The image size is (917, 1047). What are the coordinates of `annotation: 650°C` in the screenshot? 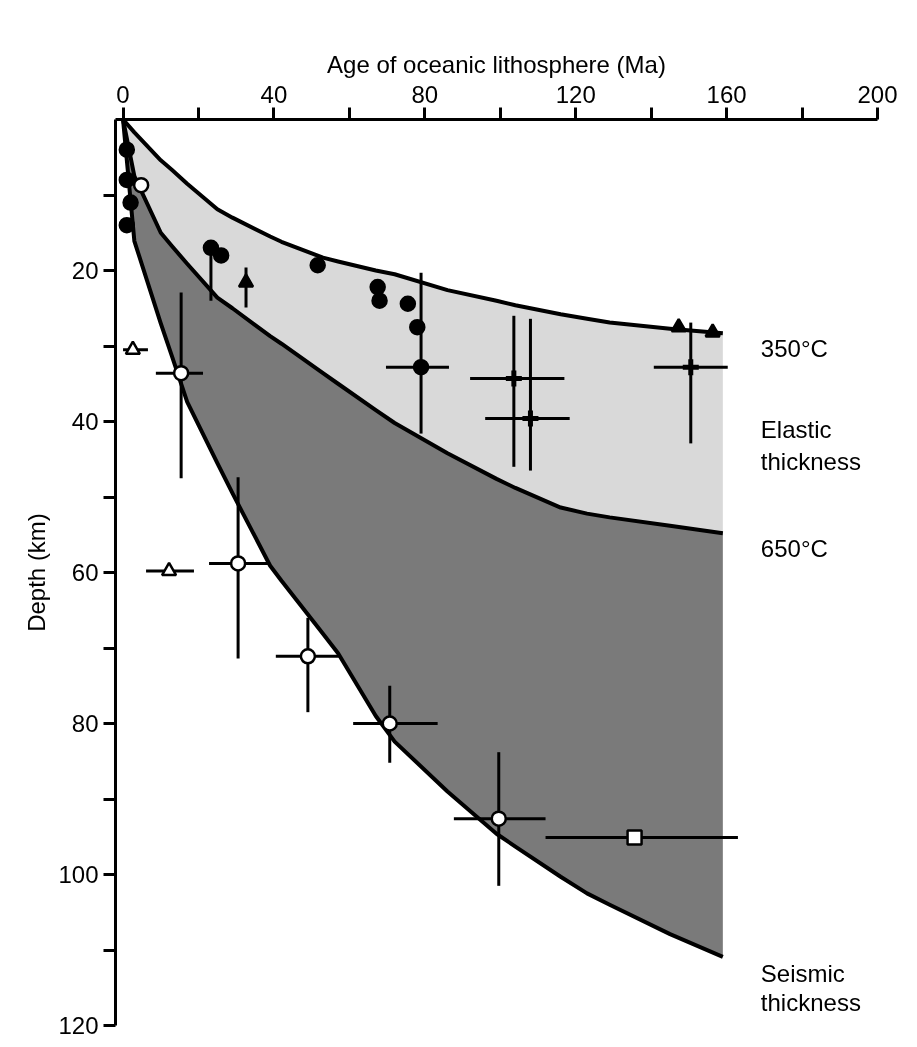 It's located at (794, 548).